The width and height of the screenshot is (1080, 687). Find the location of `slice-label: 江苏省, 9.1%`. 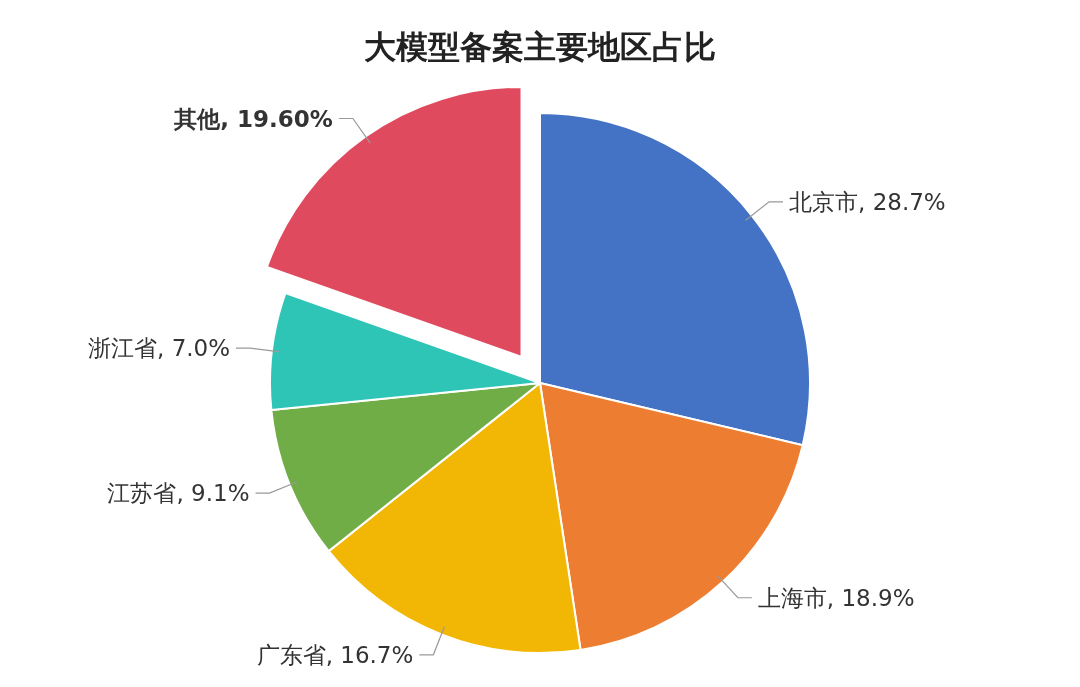

slice-label: 江苏省, 9.1% is located at coordinates (178, 493).